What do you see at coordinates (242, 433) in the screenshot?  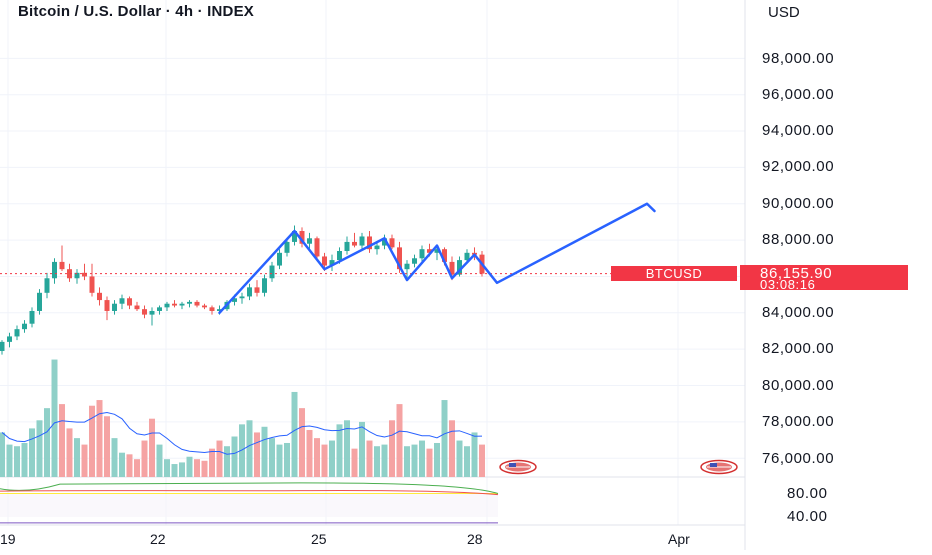 I see `volume-ma-line` at bounding box center [242, 433].